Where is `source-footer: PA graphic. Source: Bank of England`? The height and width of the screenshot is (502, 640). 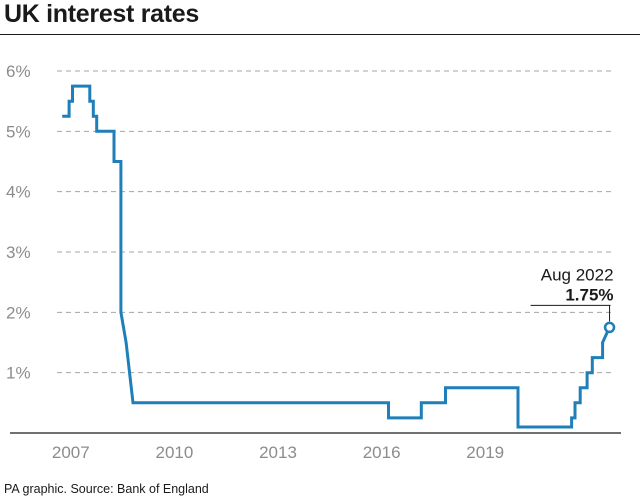
source-footer: PA graphic. Source: Bank of England is located at coordinates (106, 489).